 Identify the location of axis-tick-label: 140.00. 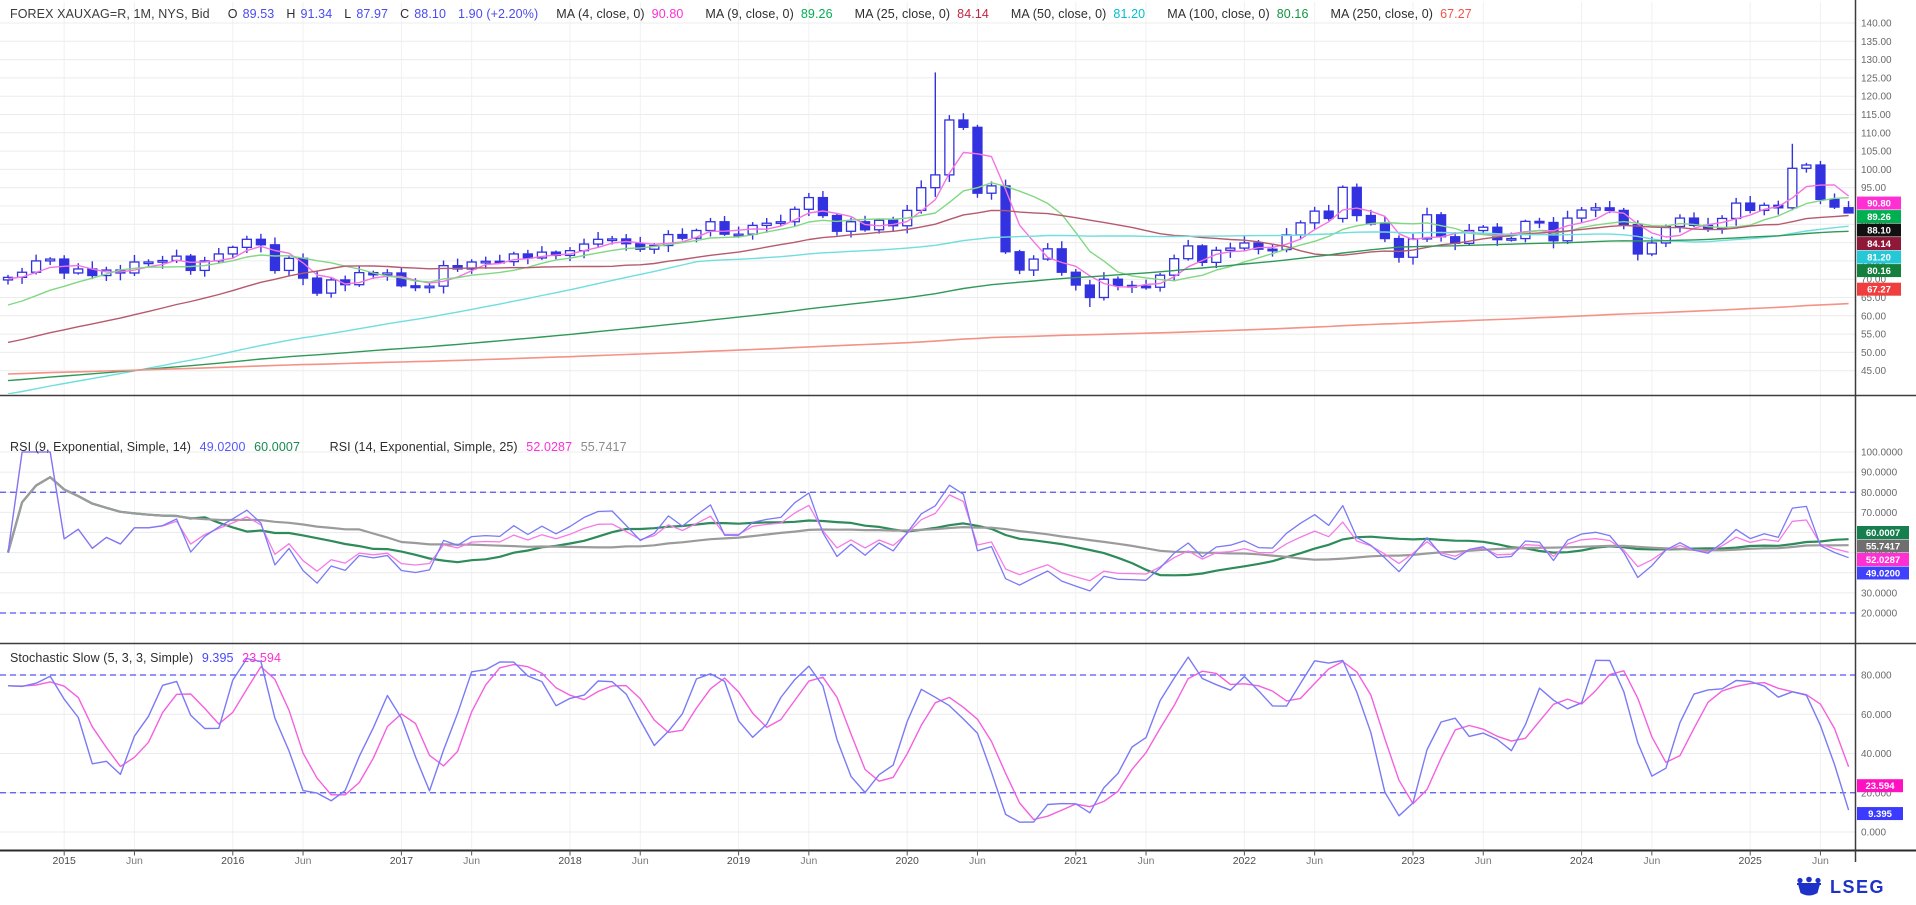
(1876, 24).